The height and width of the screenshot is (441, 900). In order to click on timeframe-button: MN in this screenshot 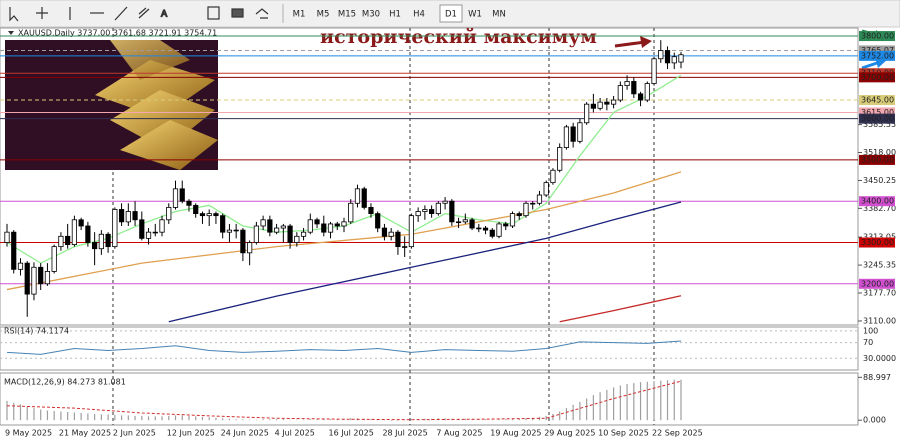, I will do `click(499, 15)`.